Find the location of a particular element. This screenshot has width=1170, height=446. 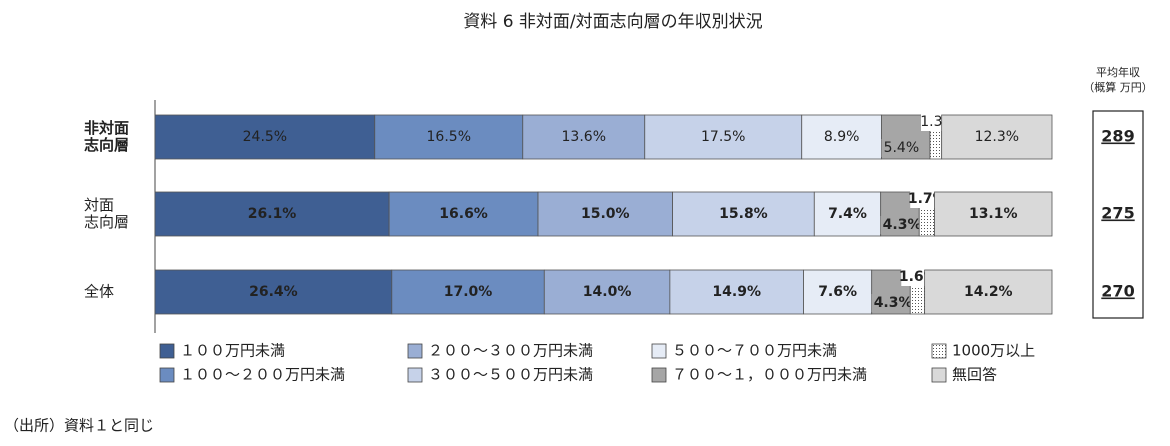

source-note: （出所）資料１と同じ is located at coordinates (79, 426).